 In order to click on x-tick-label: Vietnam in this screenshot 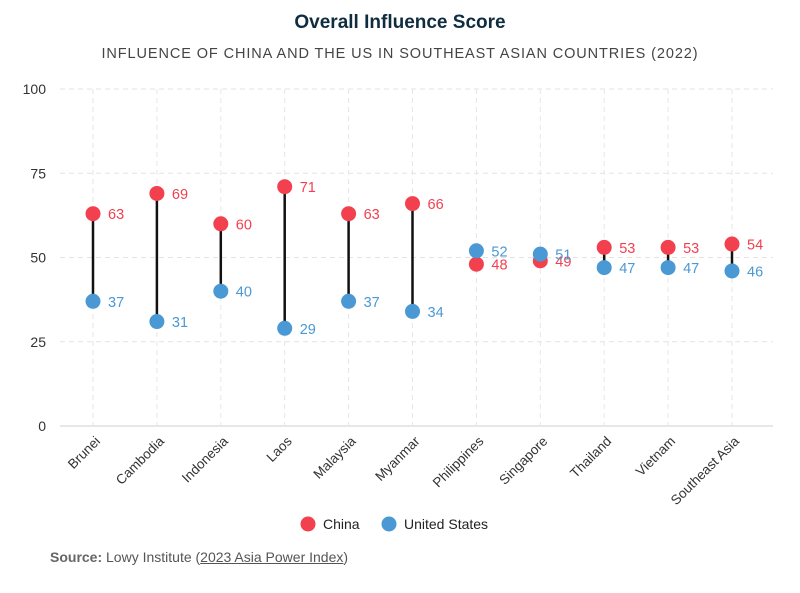, I will do `click(655, 456)`.